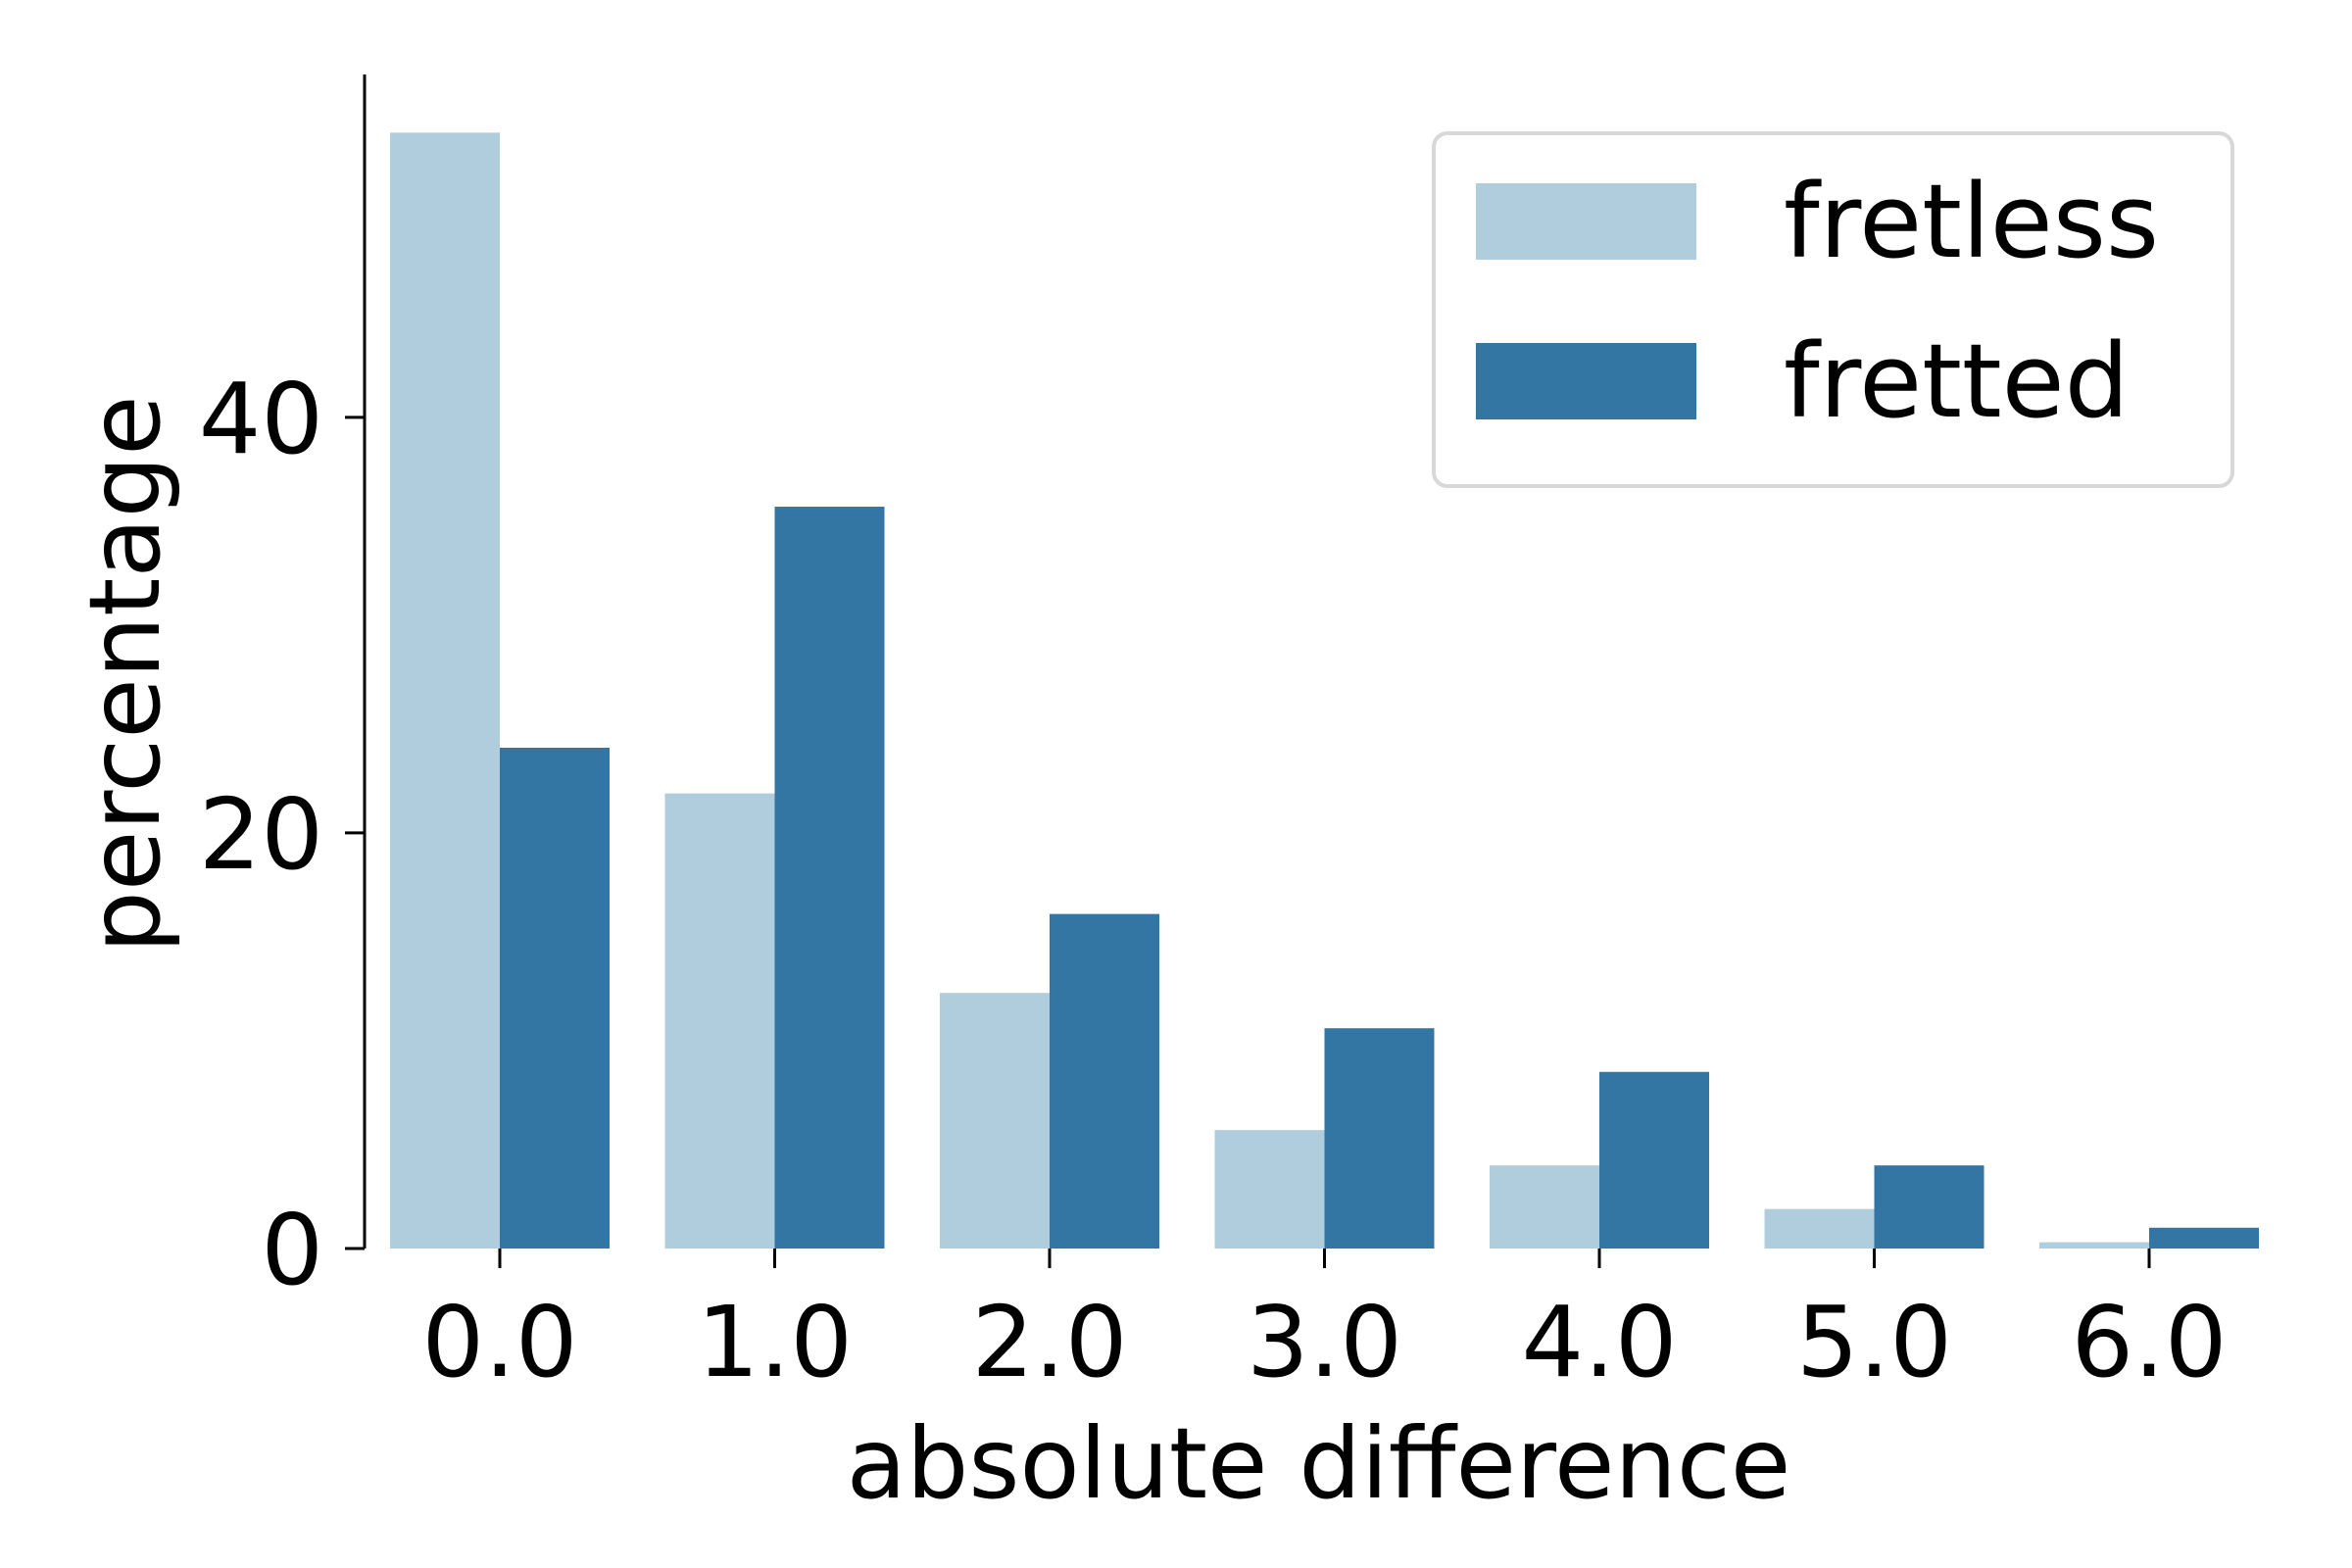  I want to click on y-tick-label: 20, so click(261, 834).